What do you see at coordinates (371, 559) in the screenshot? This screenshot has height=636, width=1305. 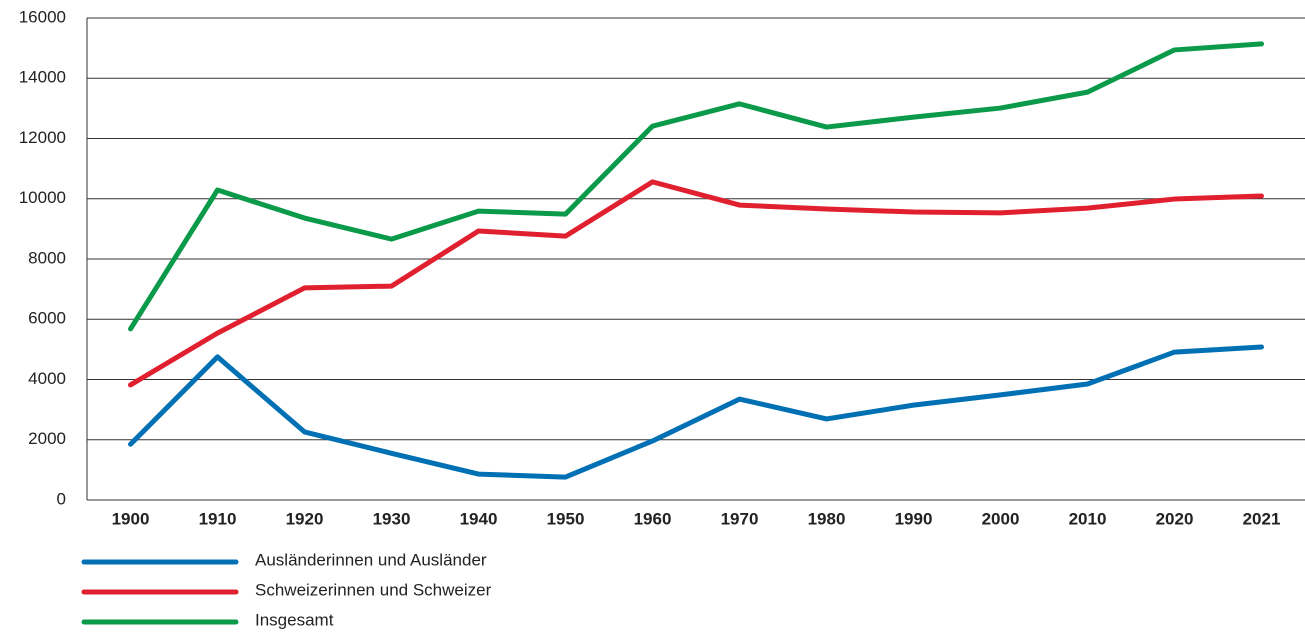 I see `legend-label: Ausländerinnen und Ausländer` at bounding box center [371, 559].